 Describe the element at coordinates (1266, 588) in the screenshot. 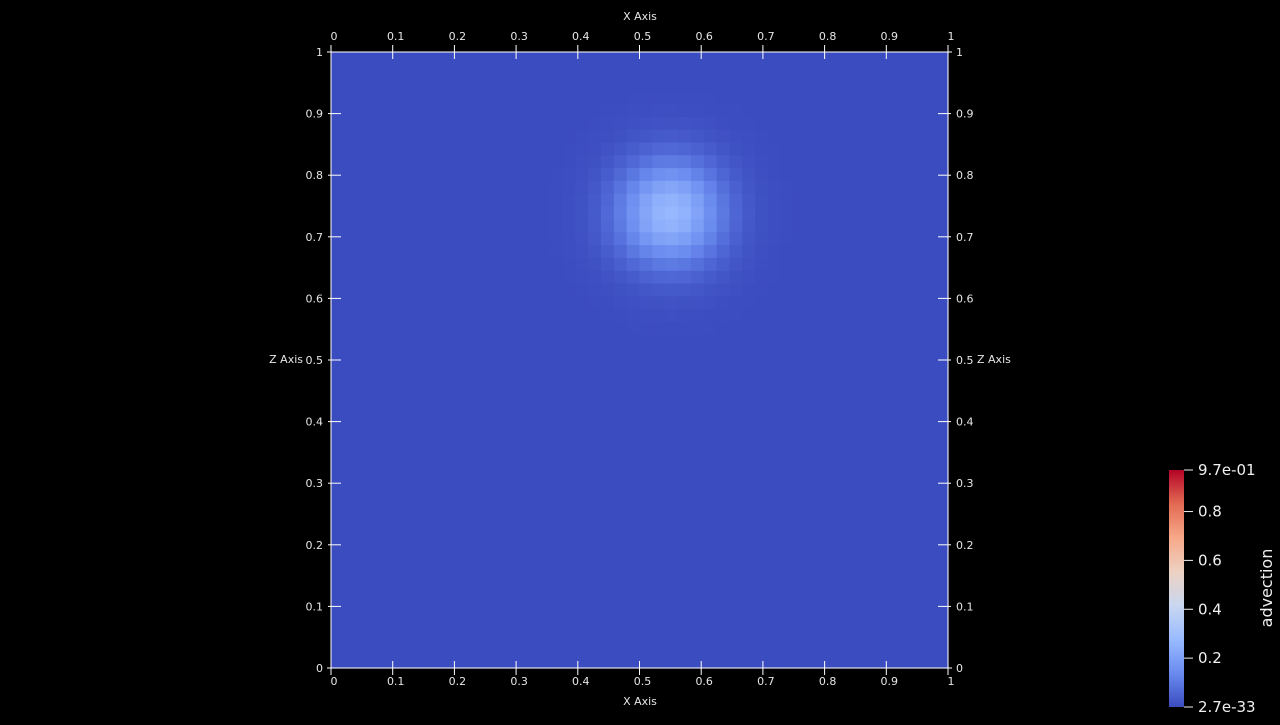

I see `colorbar-title: advection` at that location.